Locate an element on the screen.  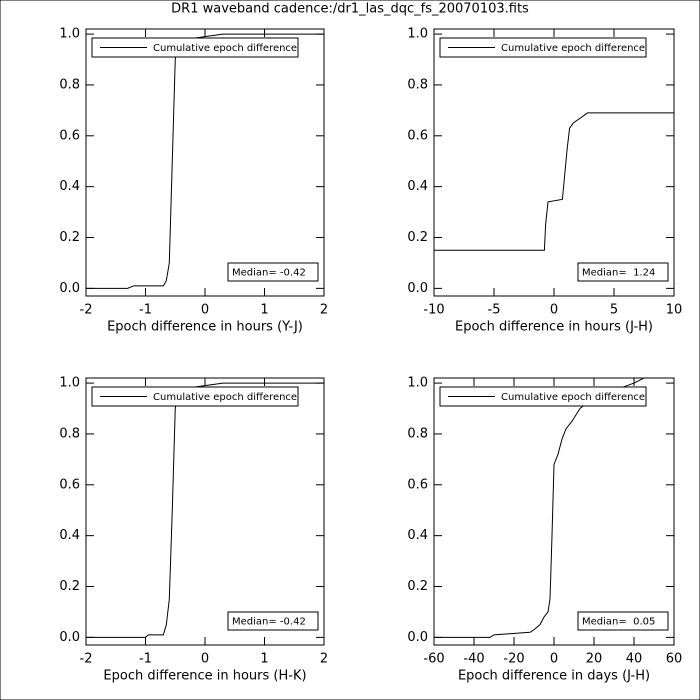
x-tick-label: -5 is located at coordinates (494, 310).